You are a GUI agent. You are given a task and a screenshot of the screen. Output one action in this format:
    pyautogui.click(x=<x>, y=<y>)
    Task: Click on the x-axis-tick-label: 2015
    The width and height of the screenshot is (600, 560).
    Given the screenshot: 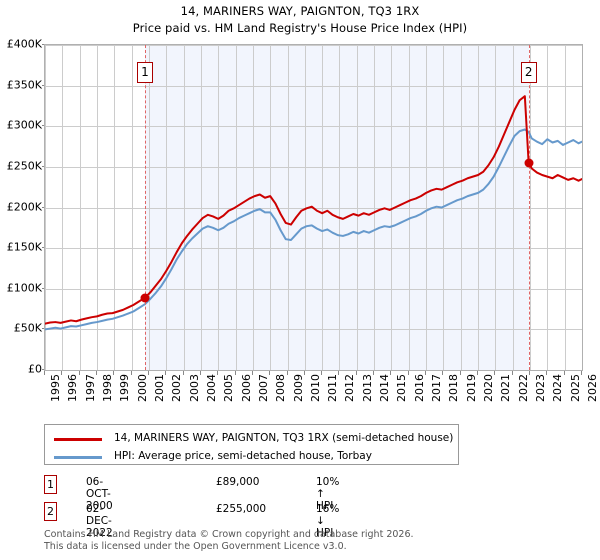 What is the action you would take?
    pyautogui.click(x=402, y=388)
    